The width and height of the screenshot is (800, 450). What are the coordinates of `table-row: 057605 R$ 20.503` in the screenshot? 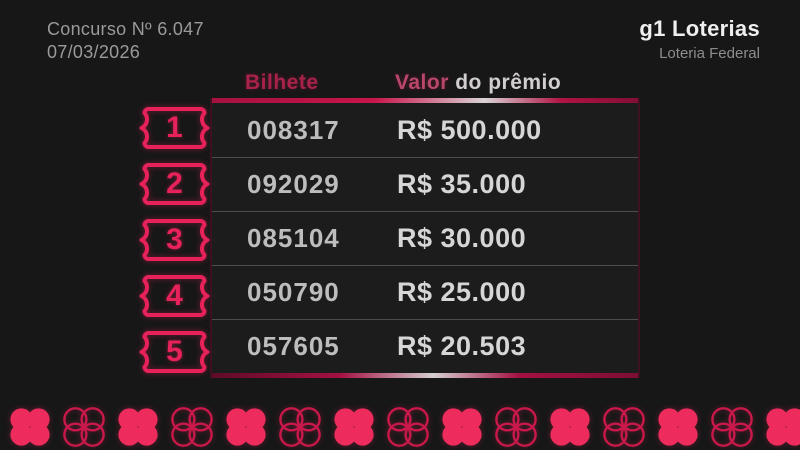 It's located at (425, 346).